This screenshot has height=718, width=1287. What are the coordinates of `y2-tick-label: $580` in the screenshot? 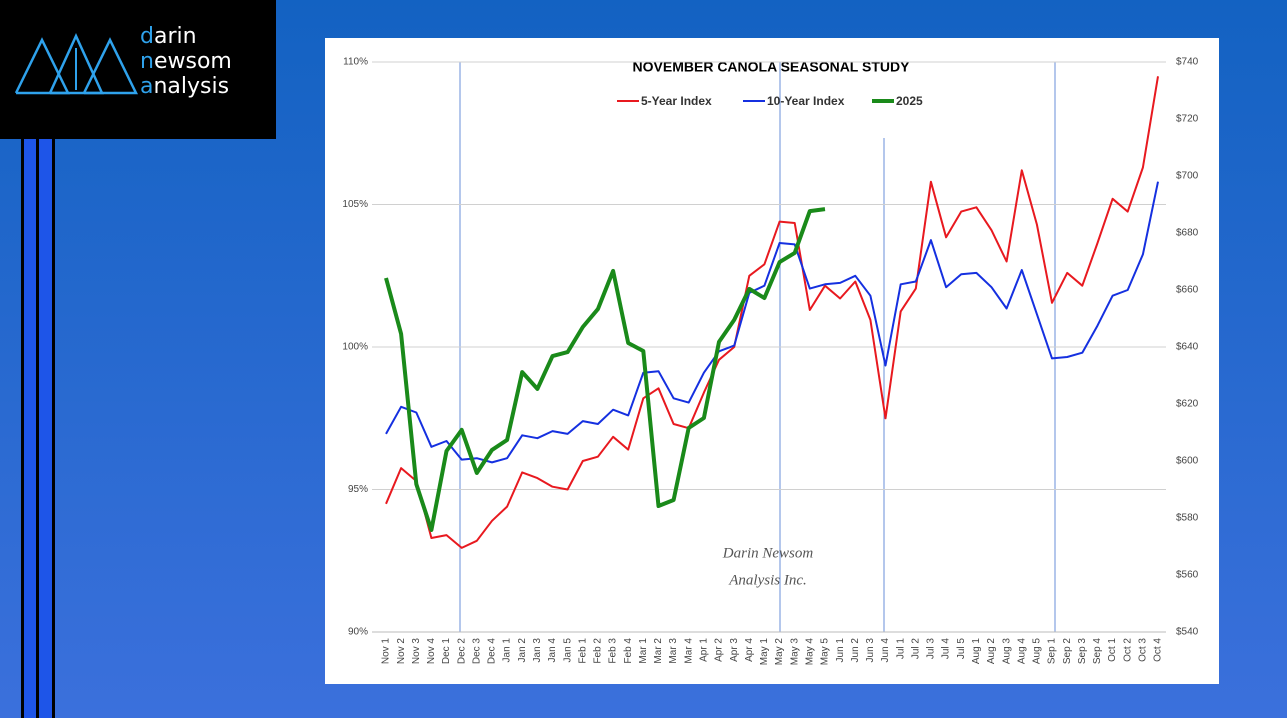 It's located at (1187, 518).